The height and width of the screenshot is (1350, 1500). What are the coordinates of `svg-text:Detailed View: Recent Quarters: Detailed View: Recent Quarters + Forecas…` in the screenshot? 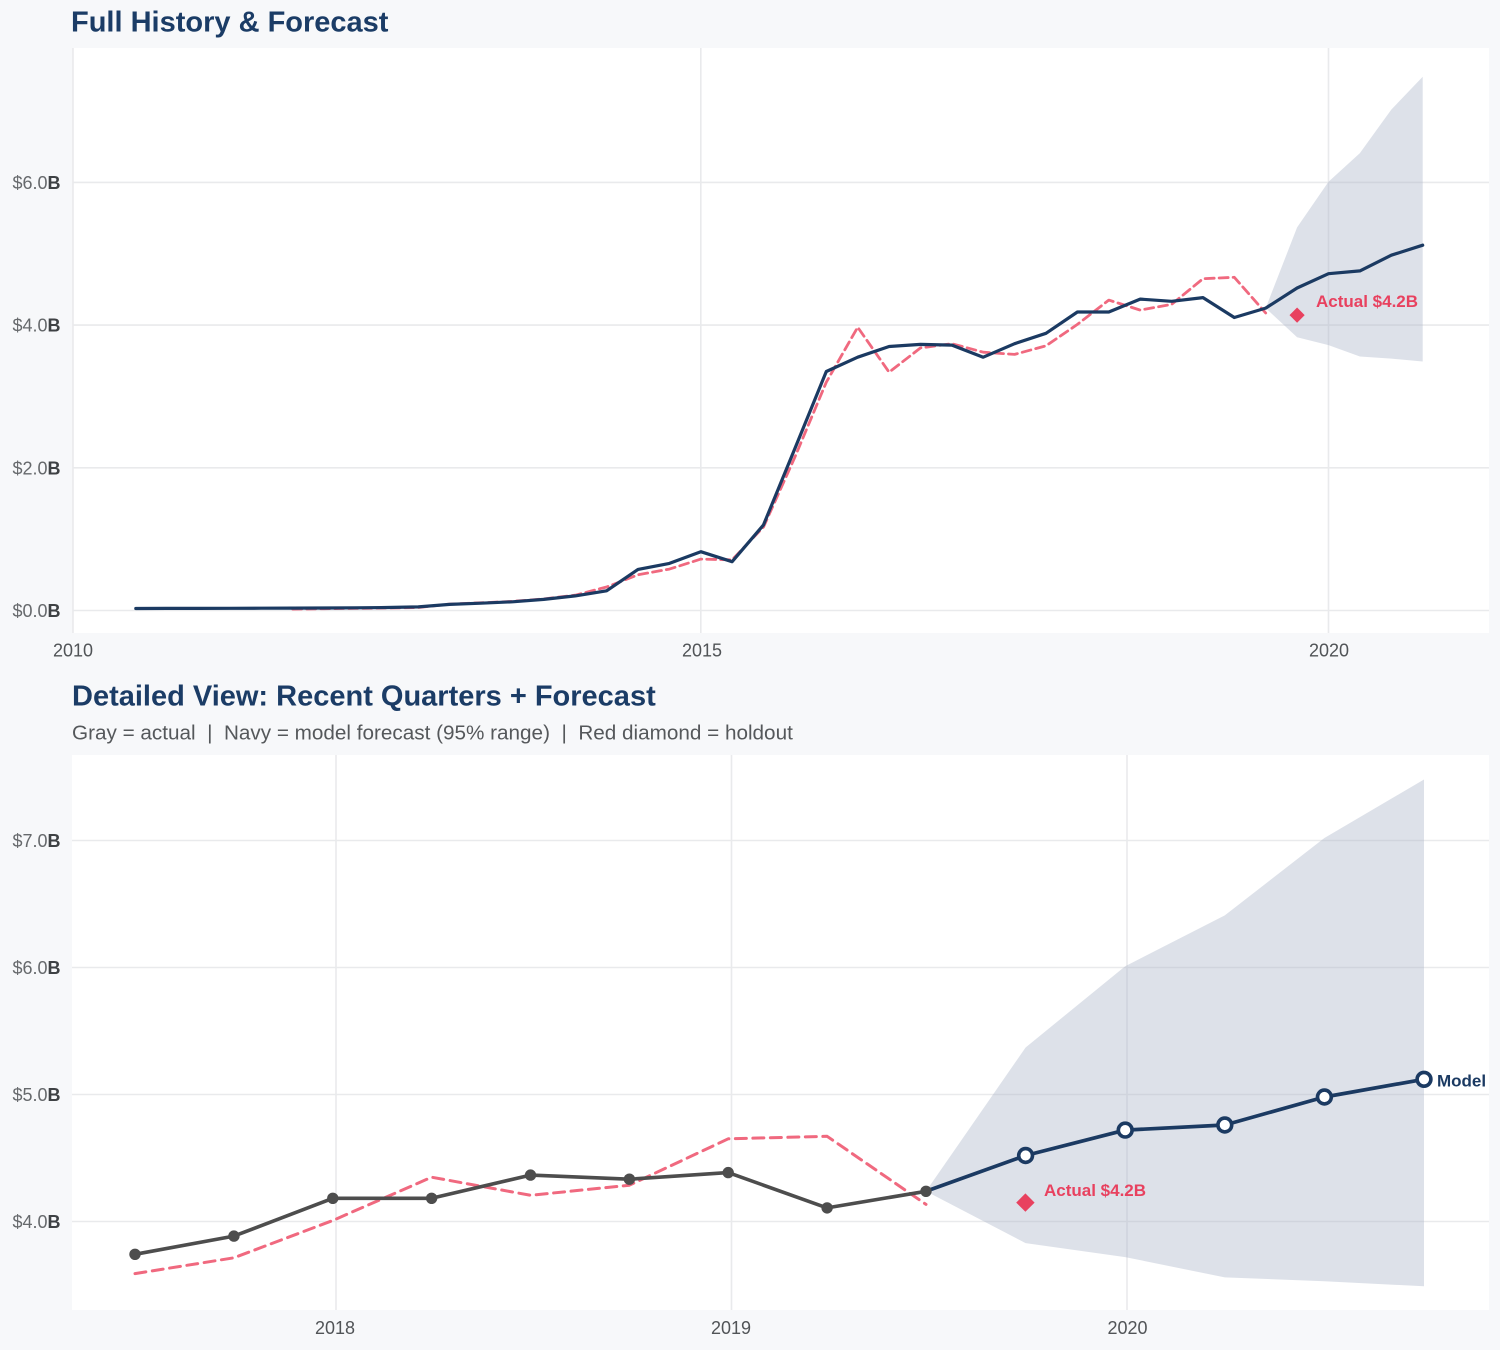 It's located at (364, 697).